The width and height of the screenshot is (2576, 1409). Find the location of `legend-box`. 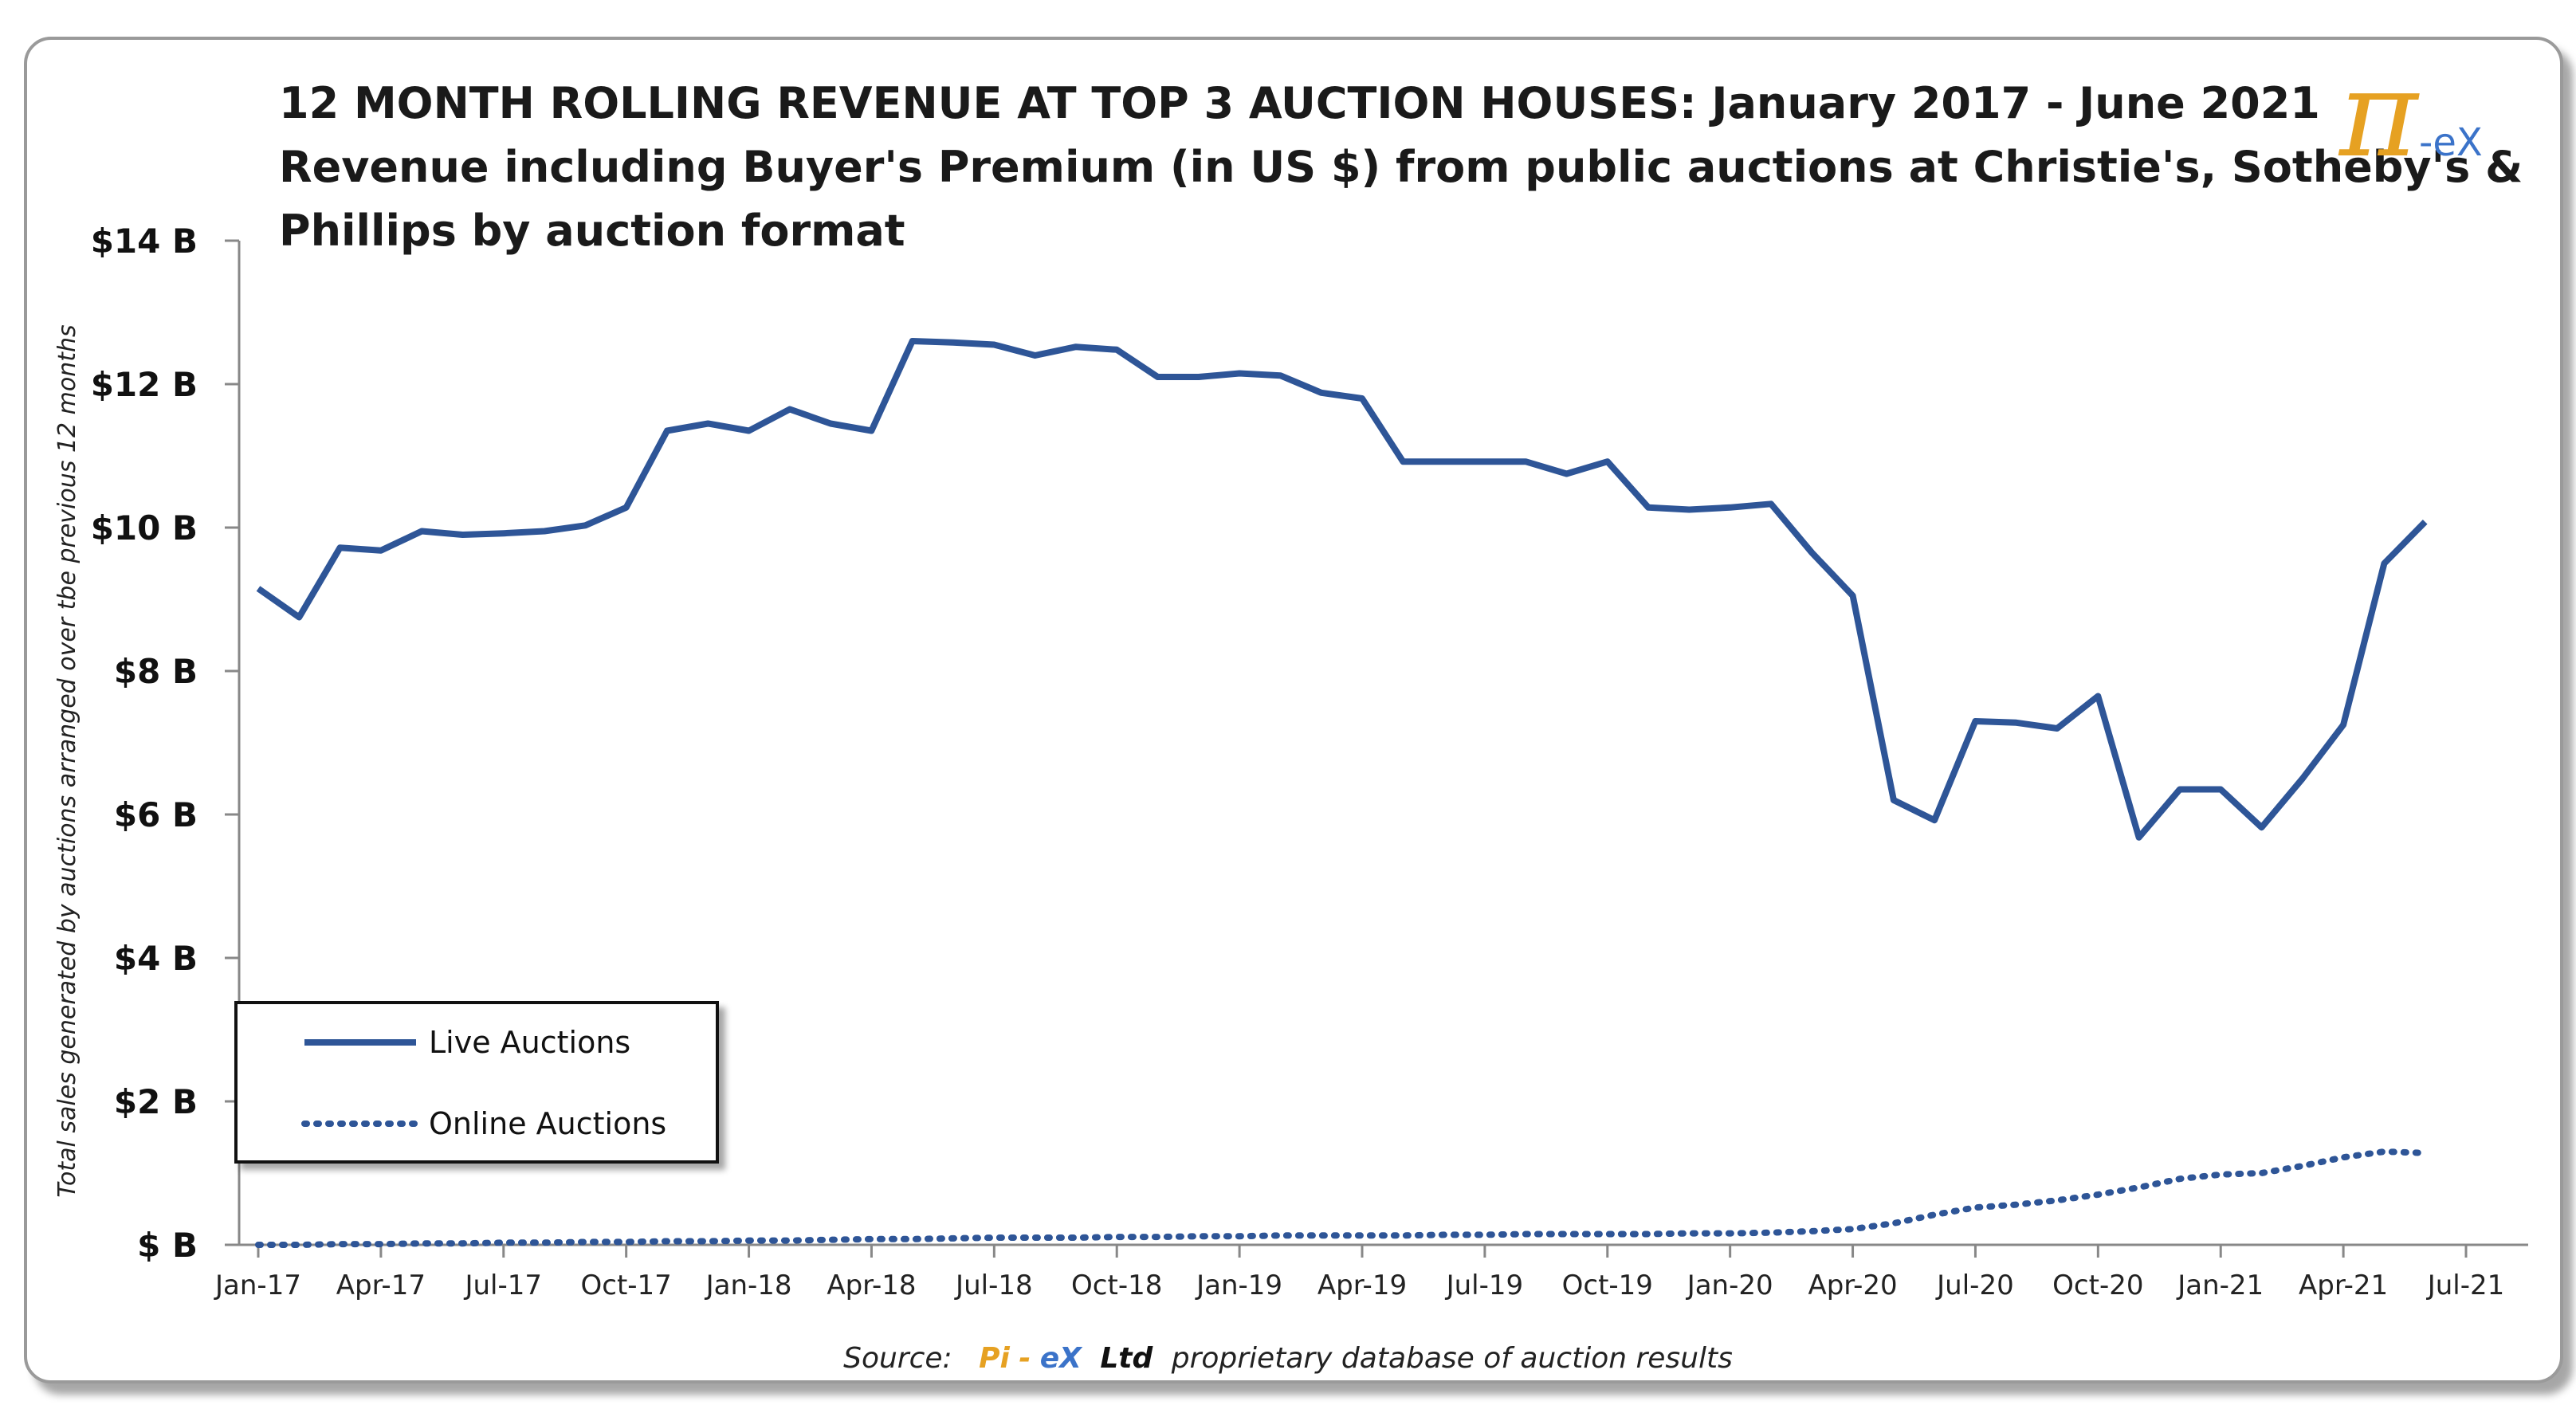

legend-box is located at coordinates (476, 1082).